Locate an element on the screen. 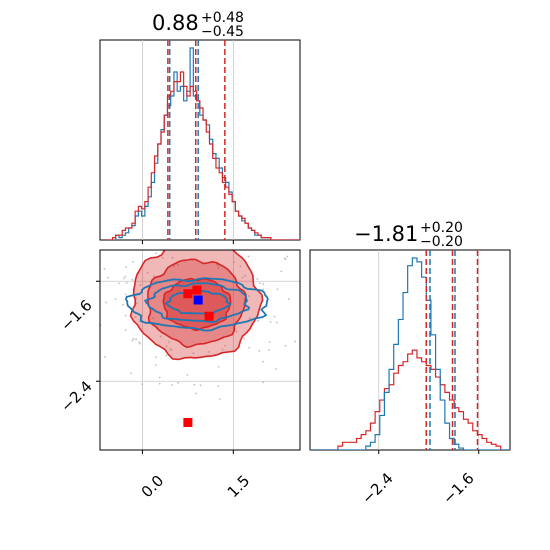 The image size is (550, 550). scatter-points is located at coordinates (194, 301).